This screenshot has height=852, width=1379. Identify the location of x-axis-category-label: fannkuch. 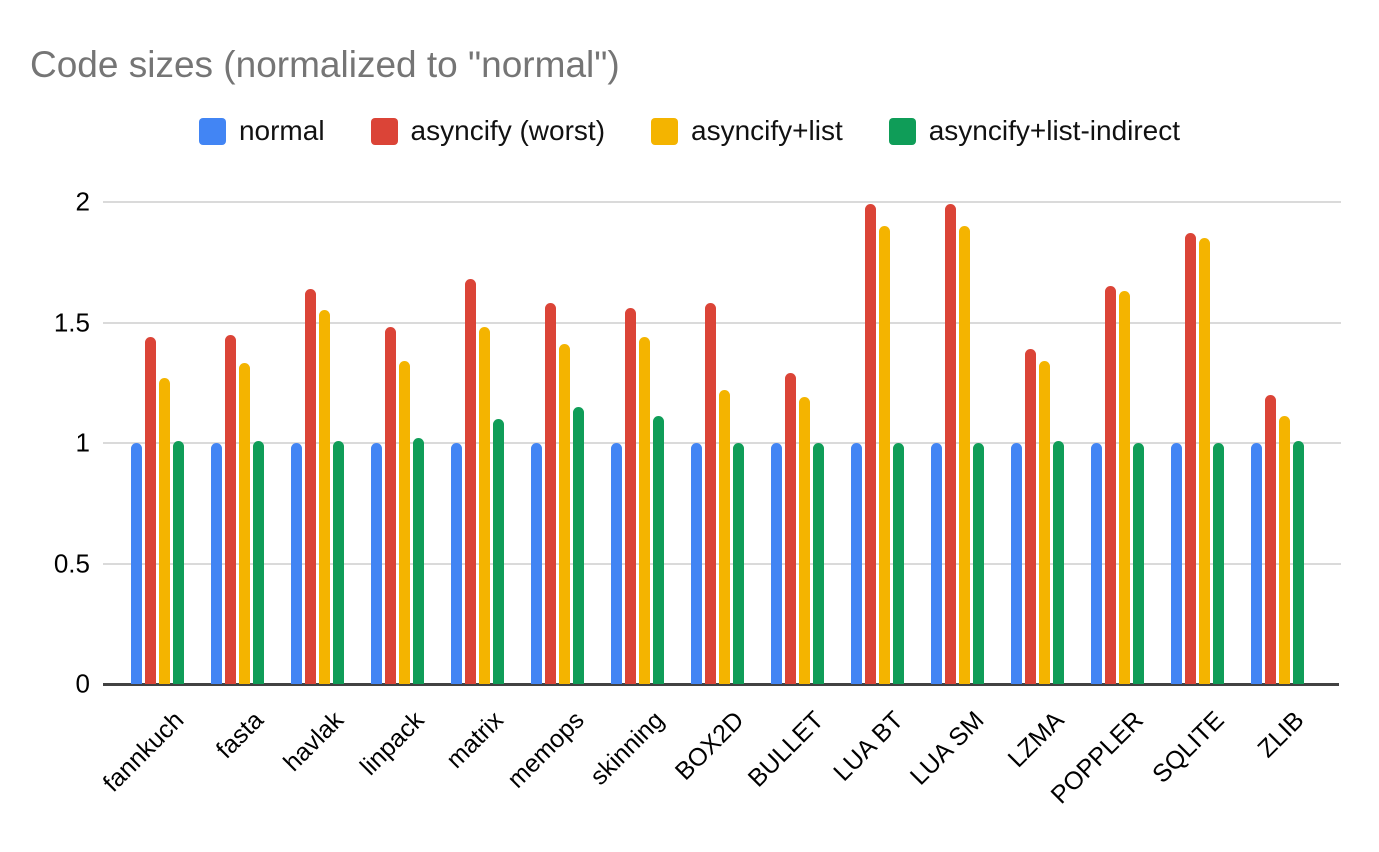
(143, 752).